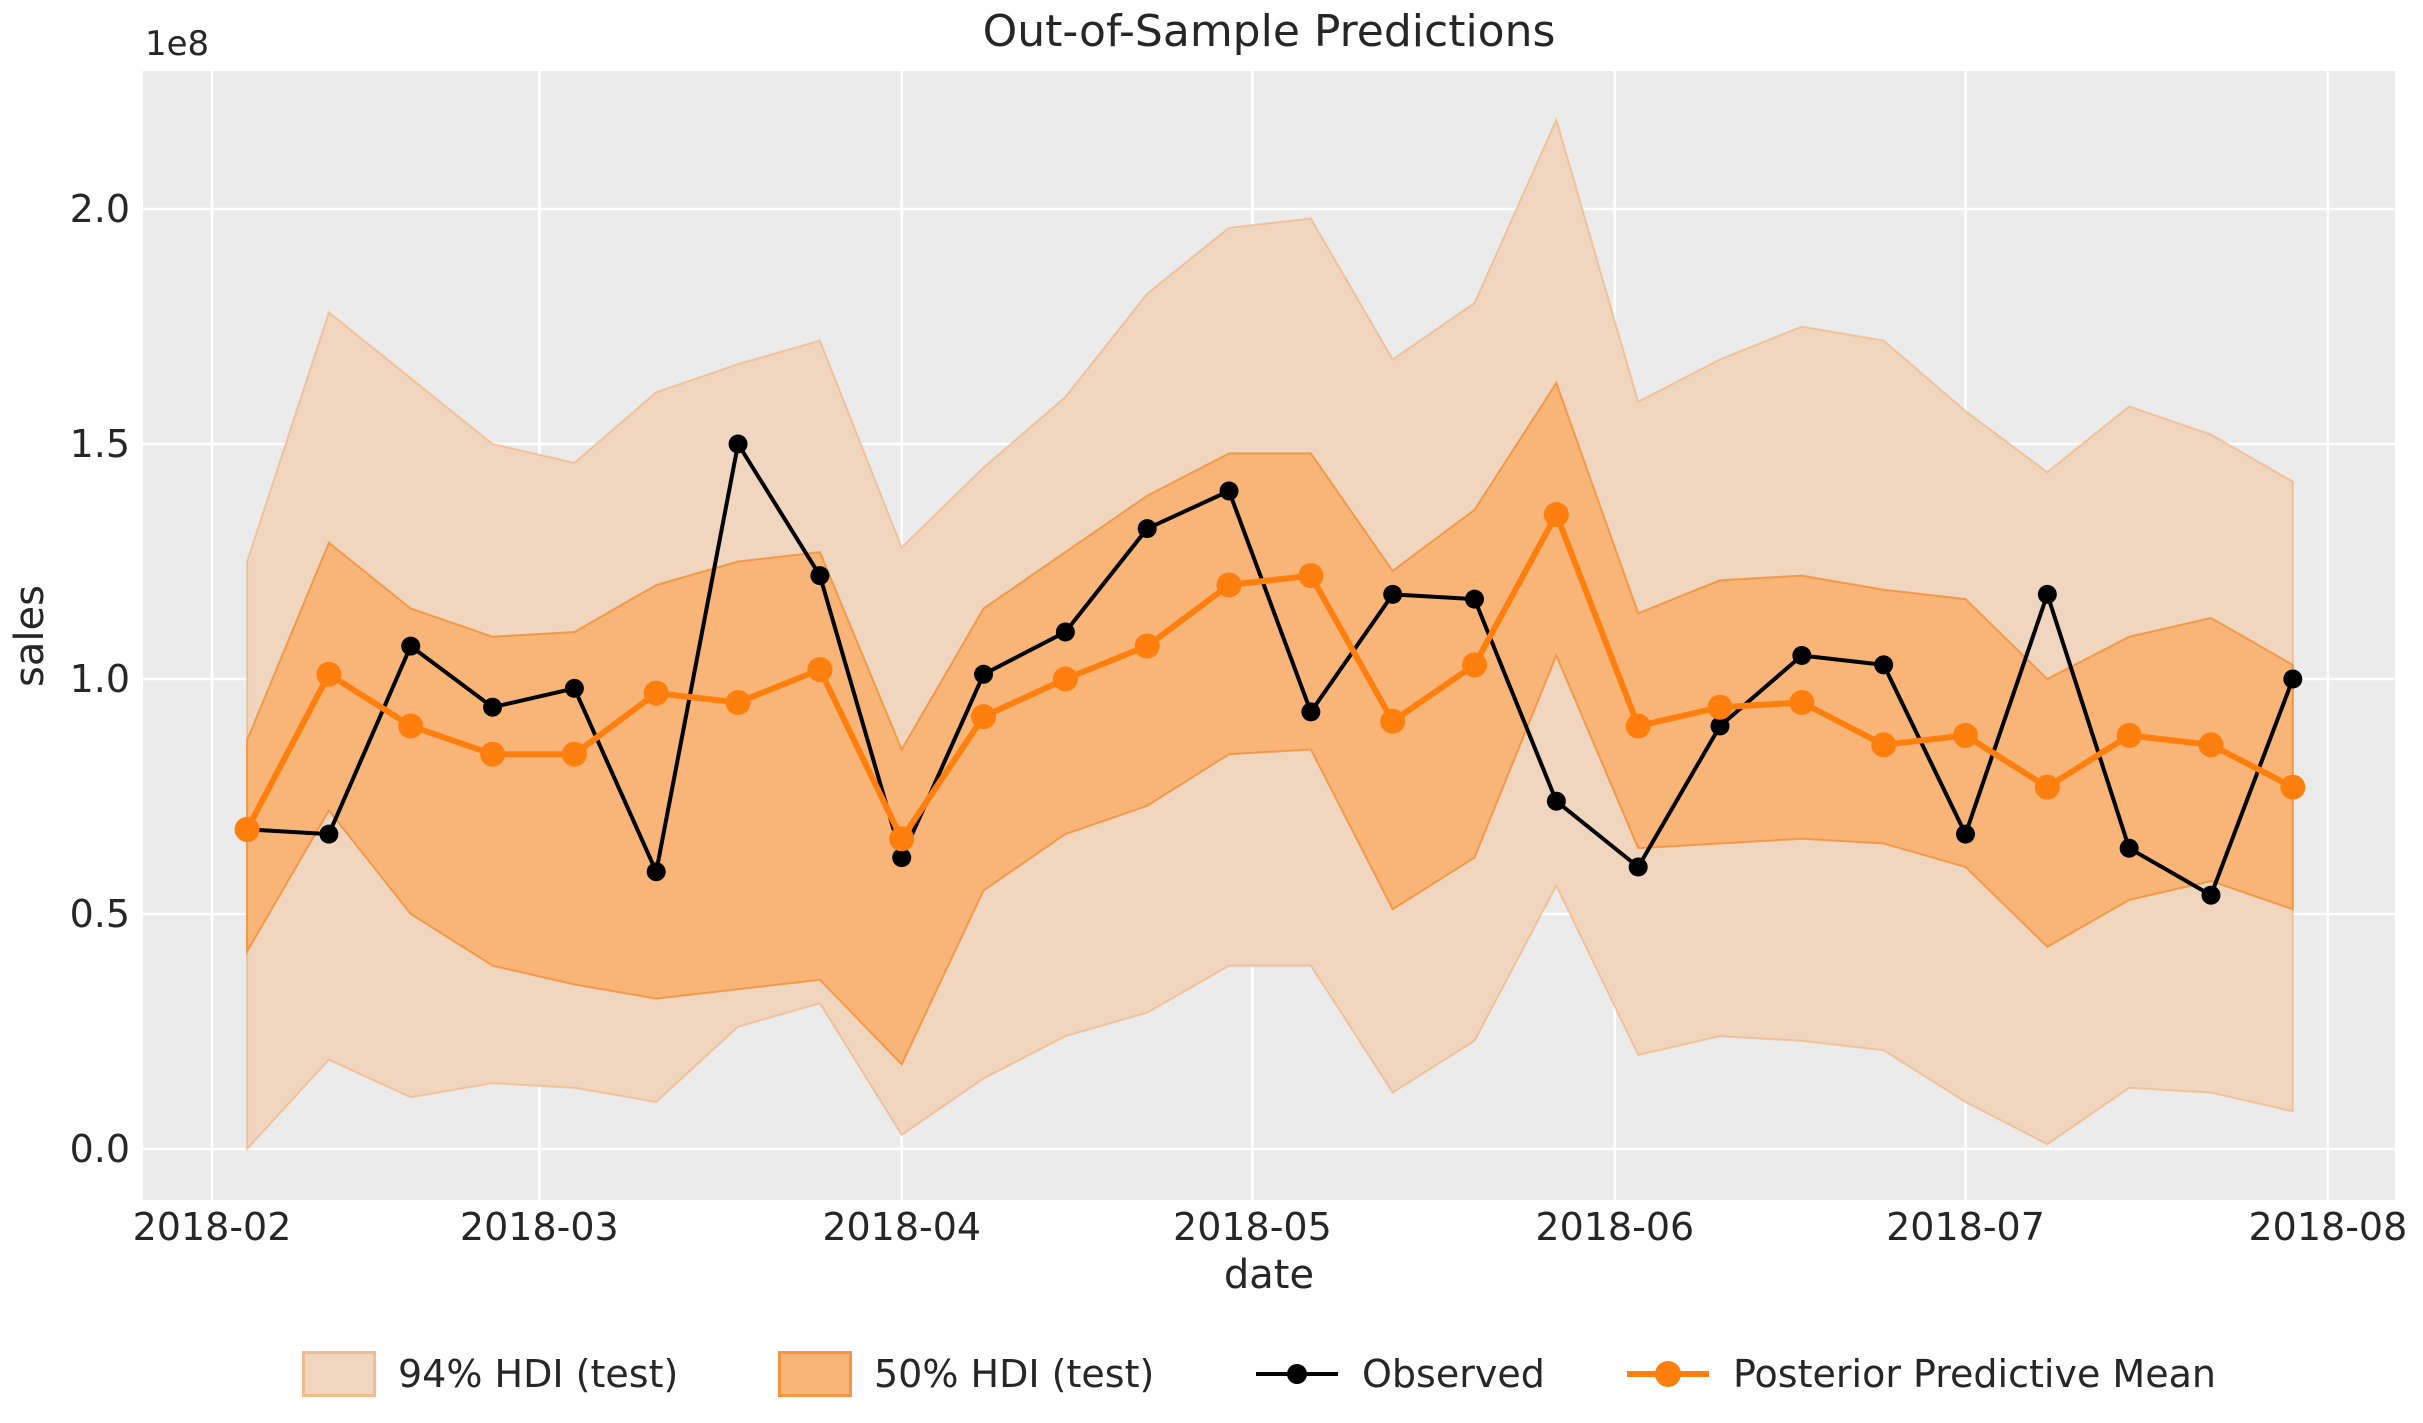  What do you see at coordinates (1668, 1374) in the screenshot?
I see `mean-marker-icon` at bounding box center [1668, 1374].